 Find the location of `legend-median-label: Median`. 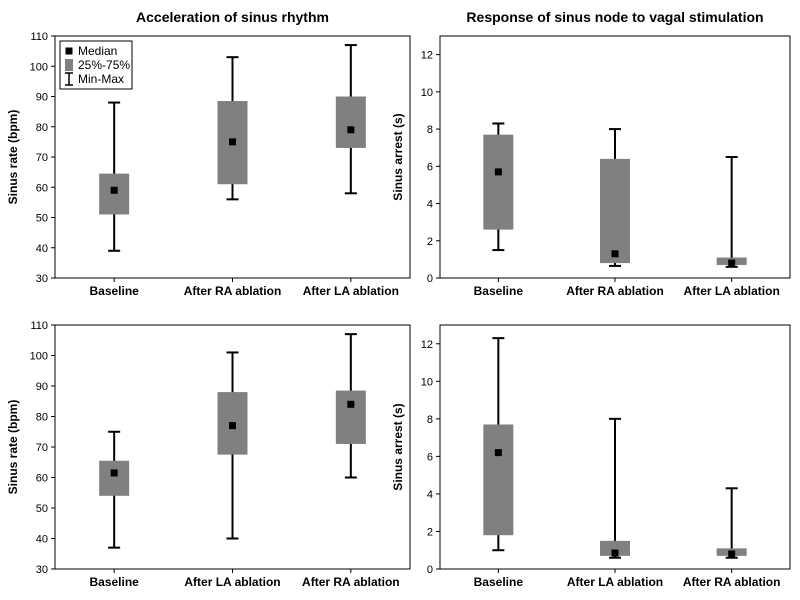

legend-median-label: Median is located at coordinates (97, 51).